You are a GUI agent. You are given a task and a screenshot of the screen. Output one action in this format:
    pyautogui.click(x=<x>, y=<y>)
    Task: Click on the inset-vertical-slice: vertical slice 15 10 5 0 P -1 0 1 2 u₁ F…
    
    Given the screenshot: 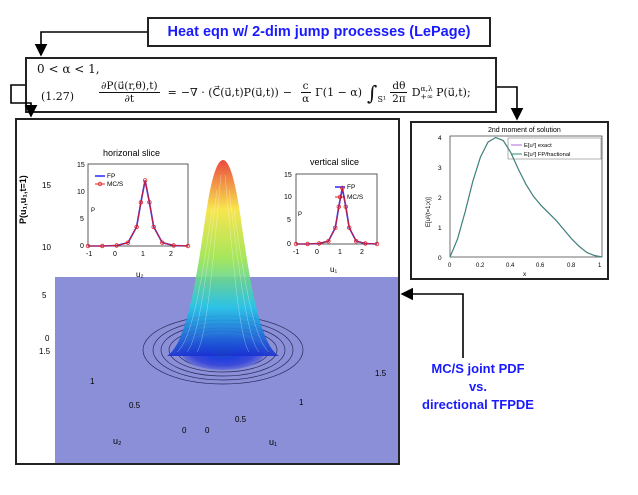 What is the action you would take?
    pyautogui.click(x=332, y=215)
    